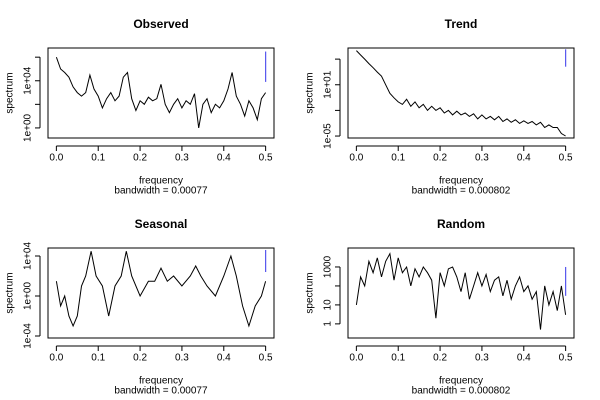 This screenshot has width=600, height=400. Describe the element at coordinates (328, 84) in the screenshot. I see `y-tick-label: 1e+01` at that location.